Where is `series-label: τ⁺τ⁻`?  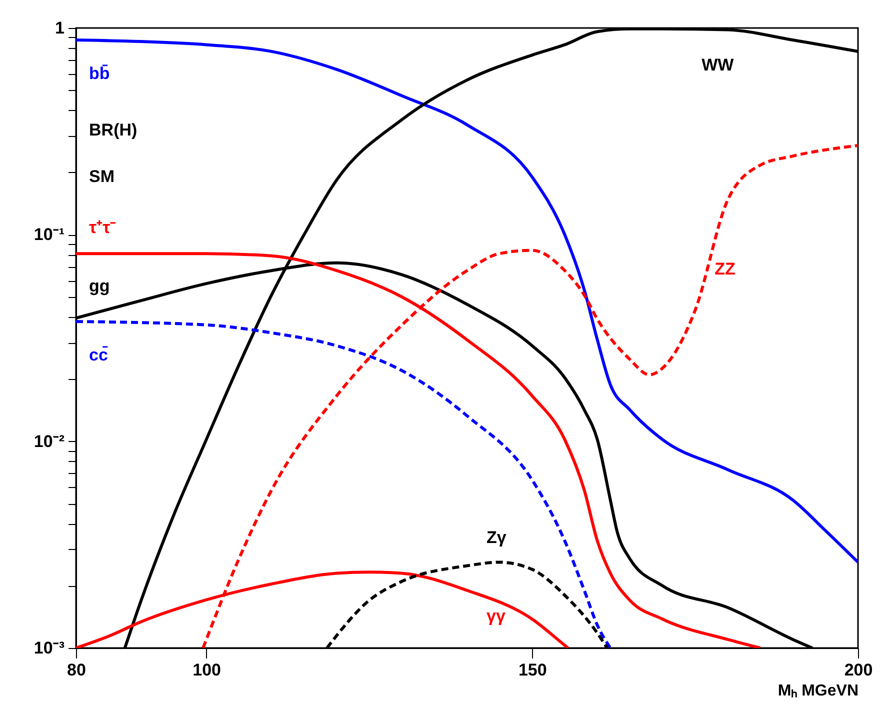 series-label: τ⁺τ⁻ is located at coordinates (102, 227).